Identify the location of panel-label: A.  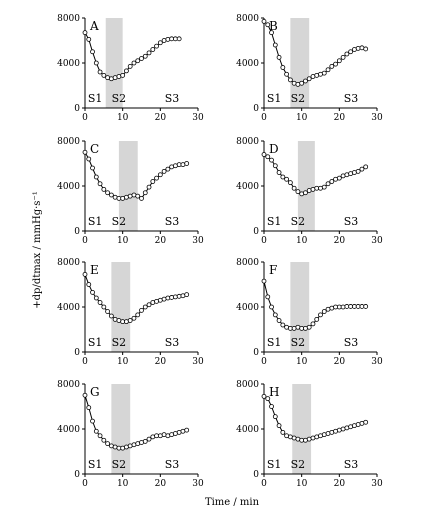
(94, 26).